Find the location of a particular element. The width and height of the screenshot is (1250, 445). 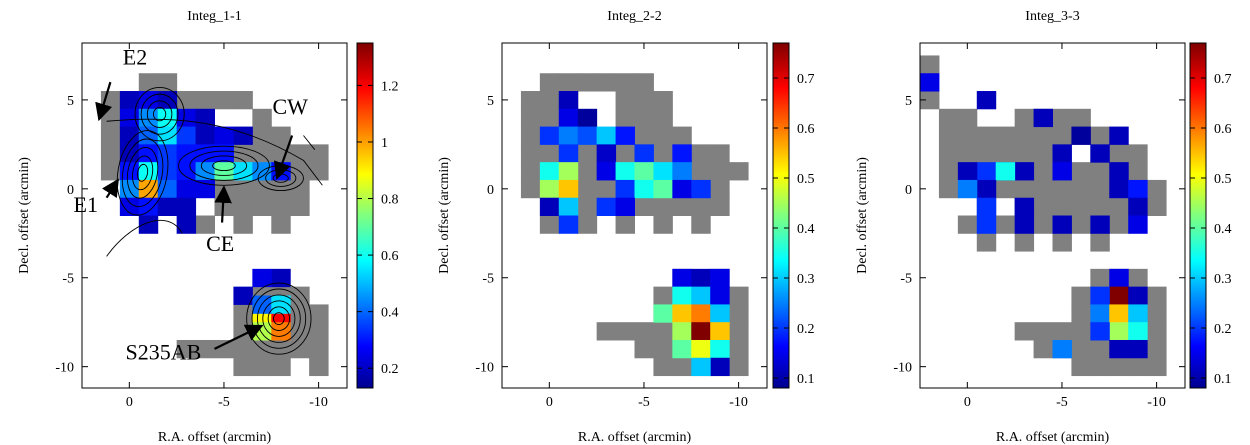

y-axis-label: Decl. offset (arcmin) is located at coordinates (862, 215).